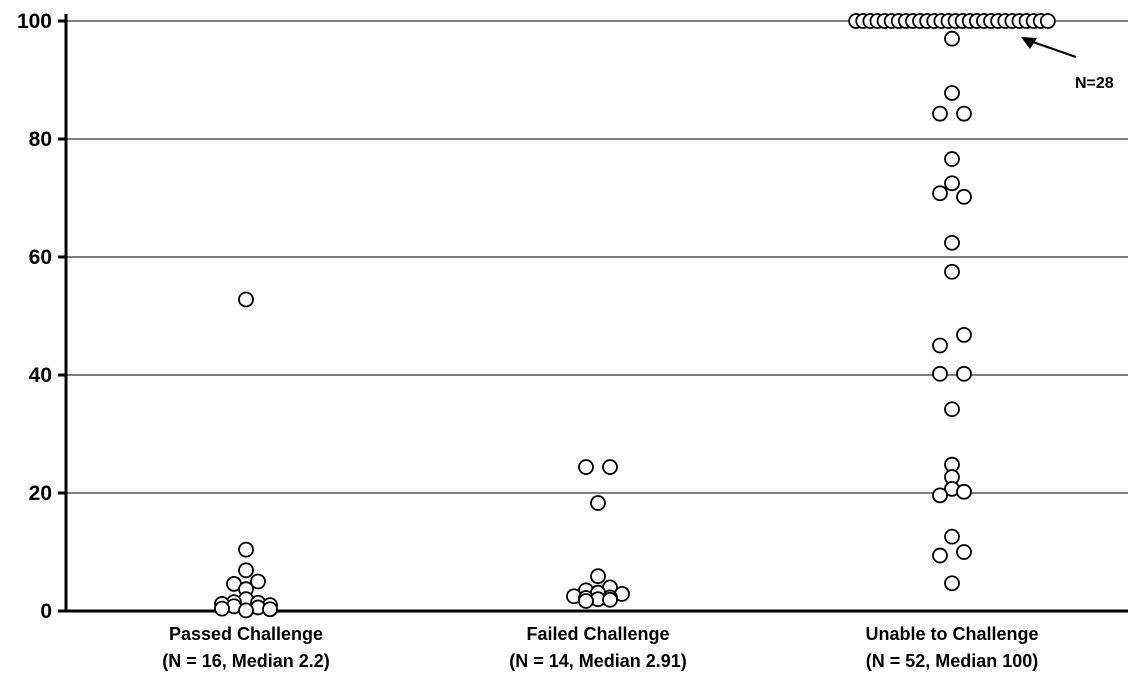  Describe the element at coordinates (952, 661) in the screenshot. I see `category-sublabel-3: (N = 52, Median 100)` at that location.